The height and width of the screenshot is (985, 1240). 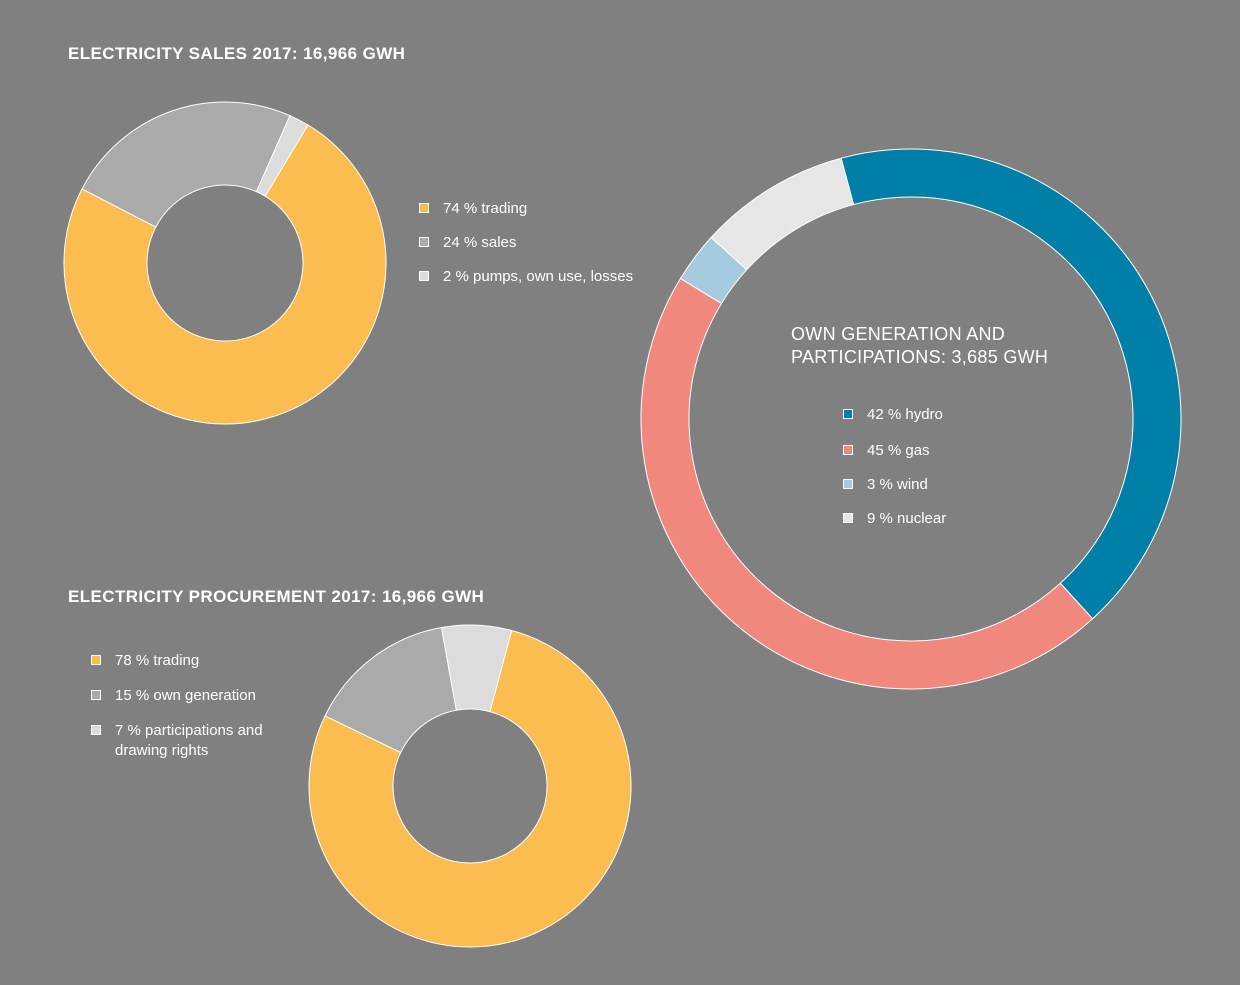 I want to click on nuclear-swatch, so click(x=848, y=518).